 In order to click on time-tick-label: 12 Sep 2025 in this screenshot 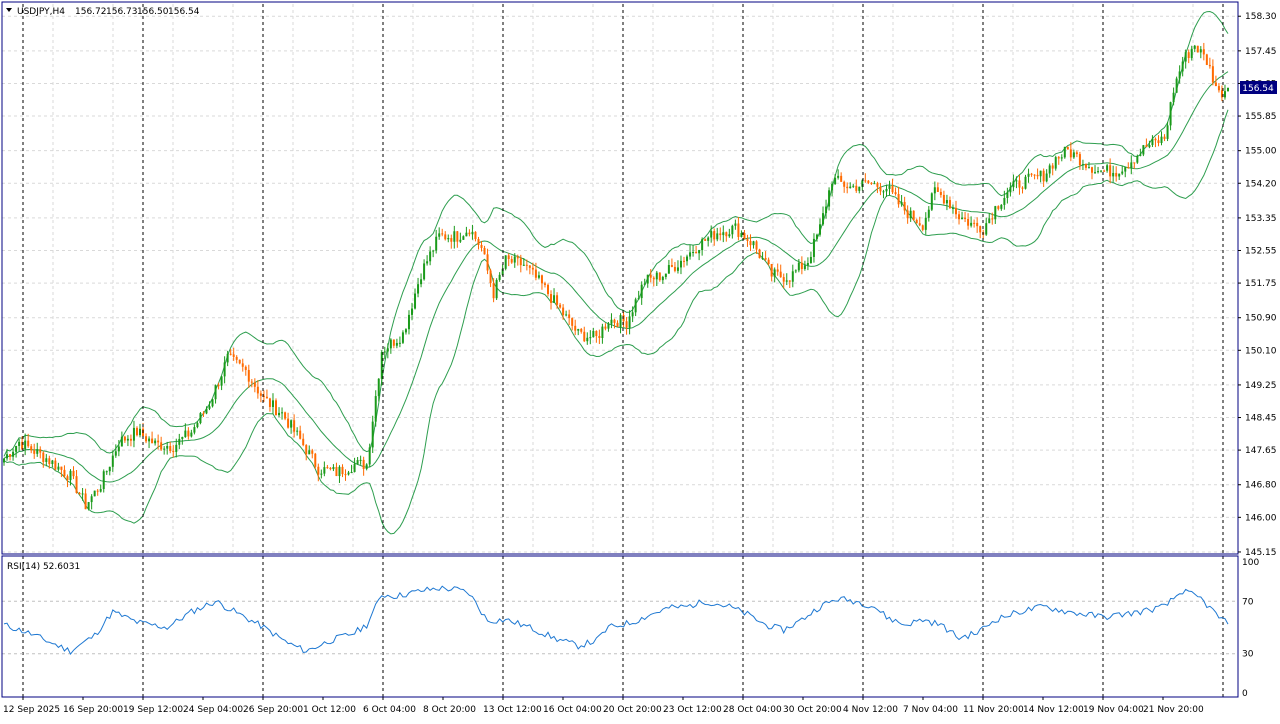, I will do `click(31, 710)`.